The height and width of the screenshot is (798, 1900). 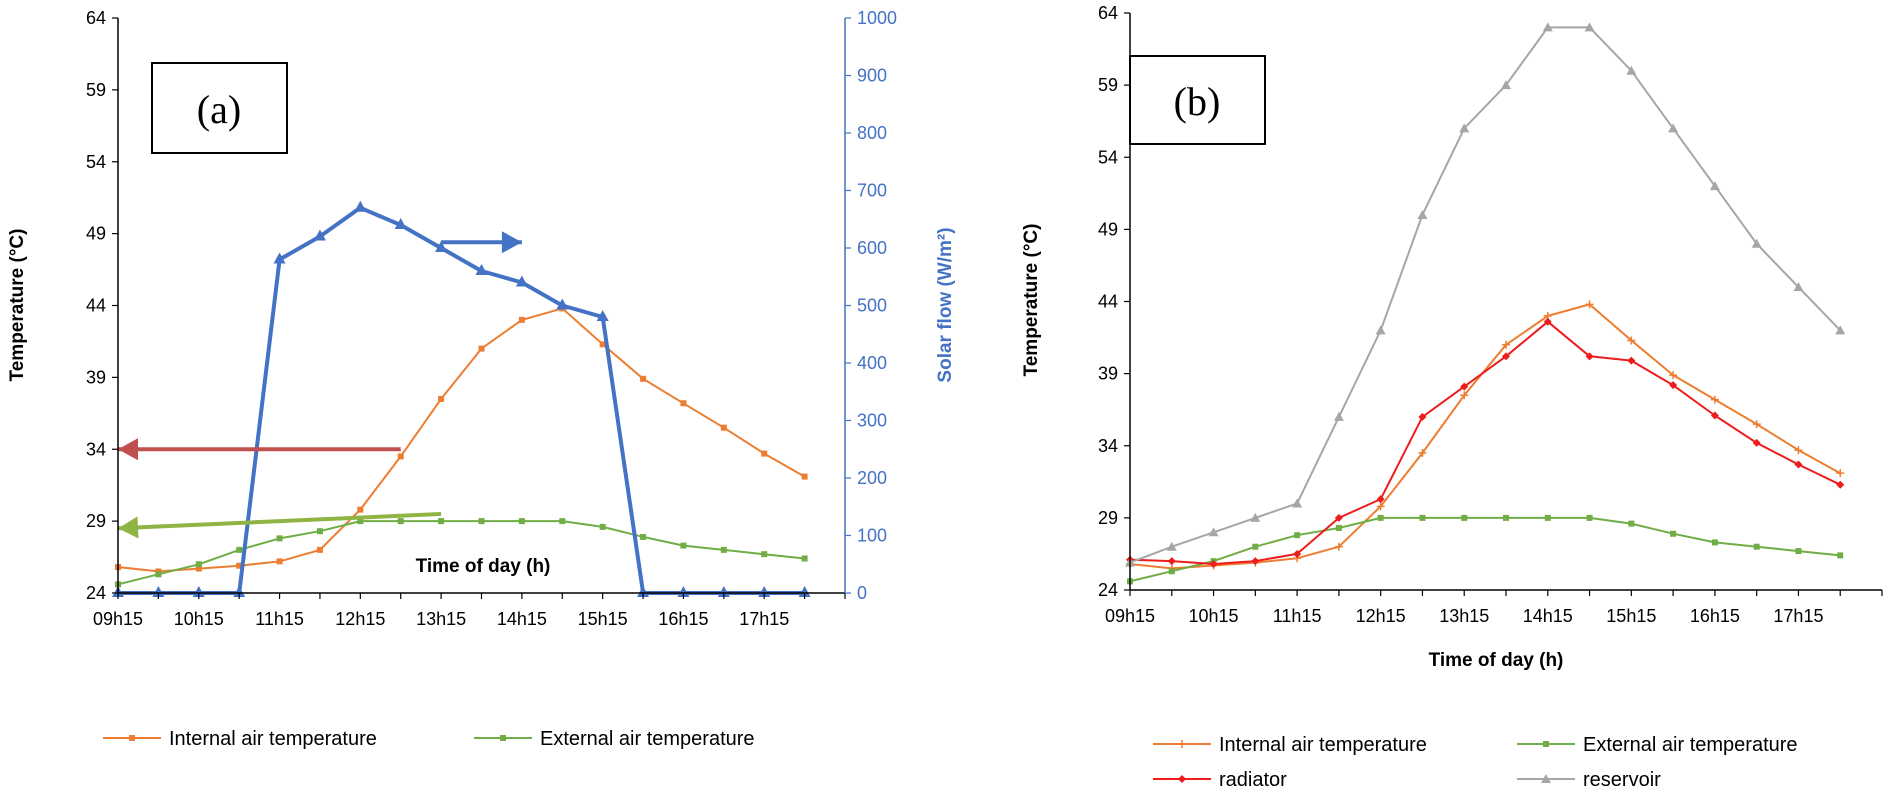 I want to click on b-legend-reservoir-marker, so click(x=1546, y=778).